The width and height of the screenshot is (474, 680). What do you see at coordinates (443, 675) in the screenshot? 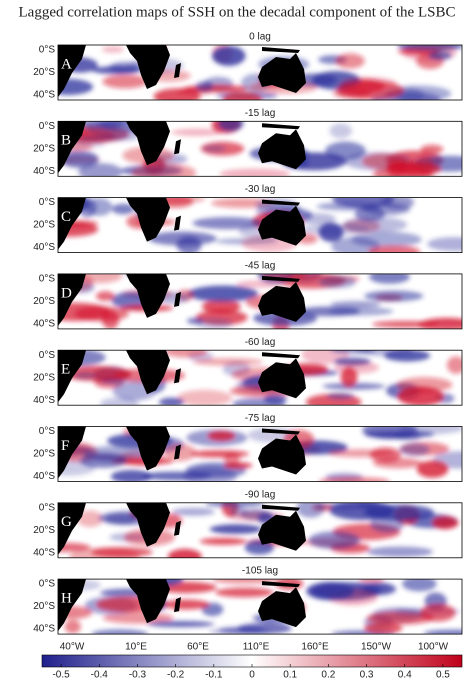
I see `colorbar-tick-label: 0.5` at bounding box center [443, 675].